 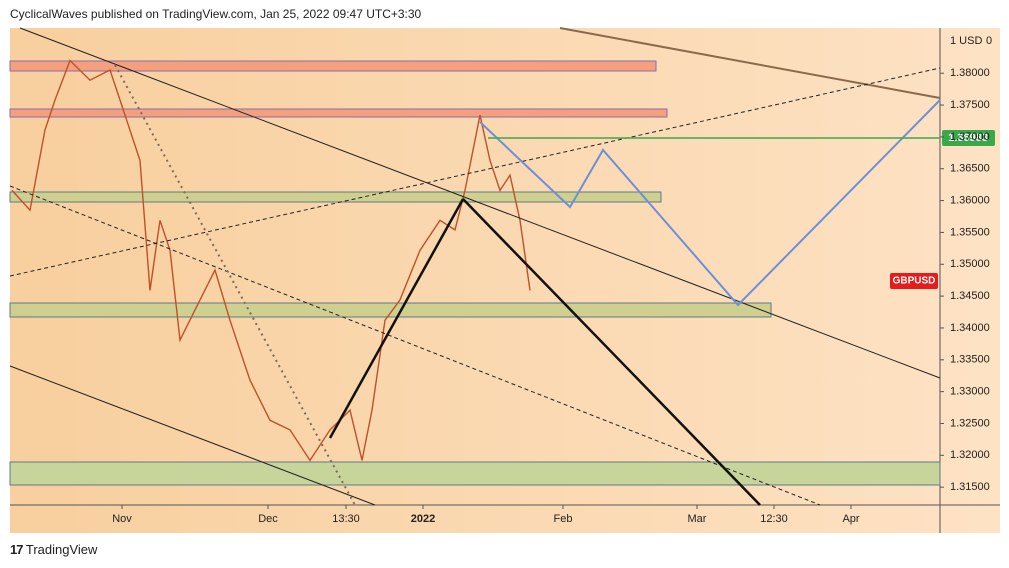 I want to click on brand: 17 TradingView, so click(x=53, y=549).